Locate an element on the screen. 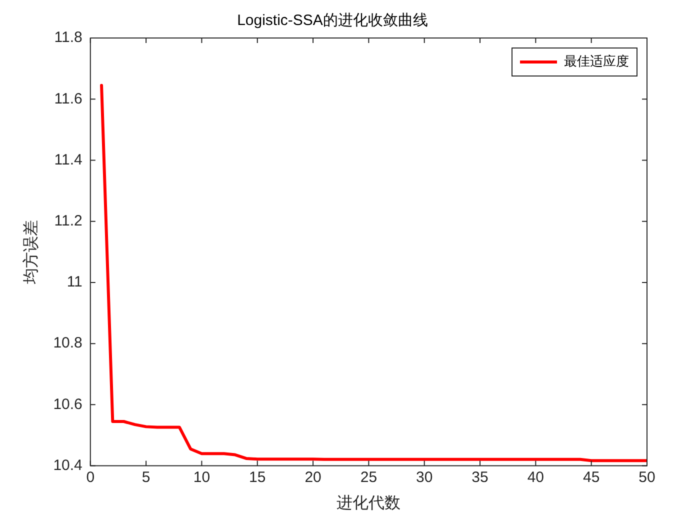 This screenshot has width=700, height=525. y-tick-label: 11 is located at coordinates (74, 282).